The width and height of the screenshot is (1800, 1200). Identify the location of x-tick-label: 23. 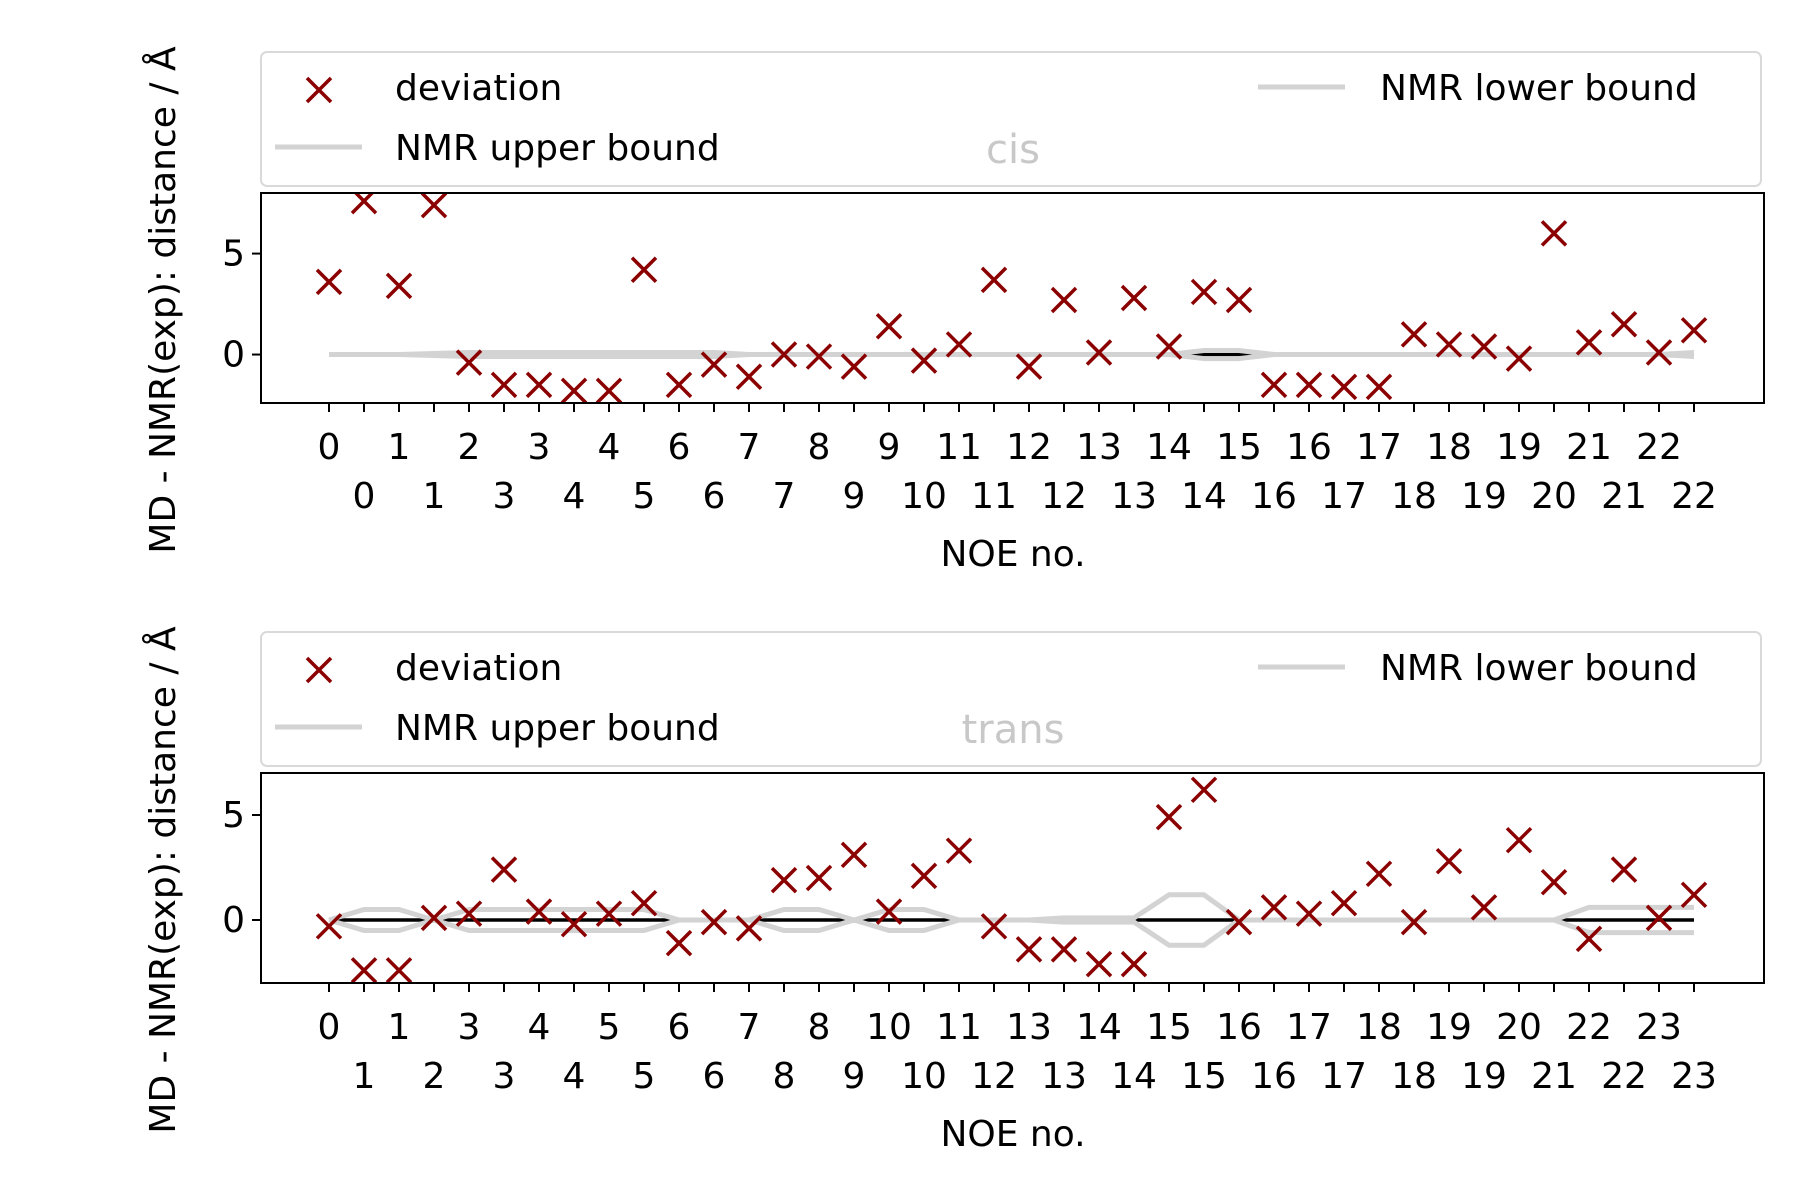
(1659, 1027).